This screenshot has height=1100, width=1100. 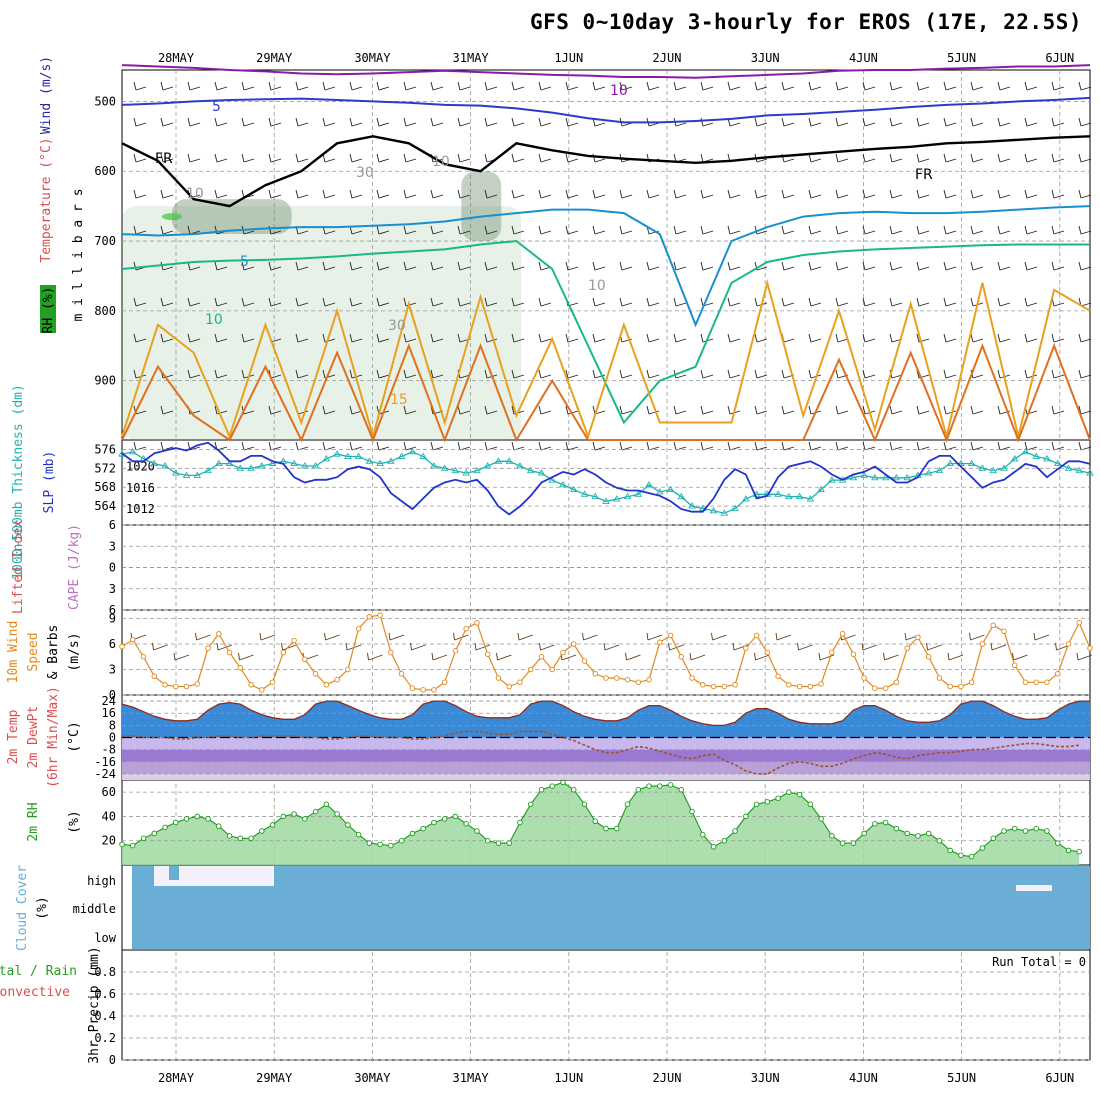 What do you see at coordinates (101, 881) in the screenshot?
I see `cloud-level-label: high` at bounding box center [101, 881].